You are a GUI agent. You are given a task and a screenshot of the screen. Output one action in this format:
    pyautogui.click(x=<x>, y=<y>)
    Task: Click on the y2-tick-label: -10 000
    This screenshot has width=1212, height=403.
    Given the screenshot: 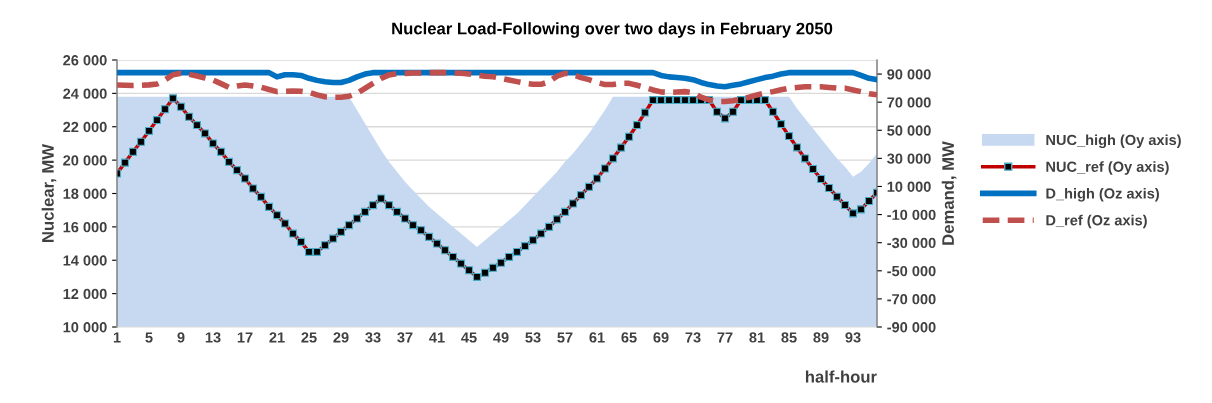 What is the action you would take?
    pyautogui.click(x=911, y=215)
    